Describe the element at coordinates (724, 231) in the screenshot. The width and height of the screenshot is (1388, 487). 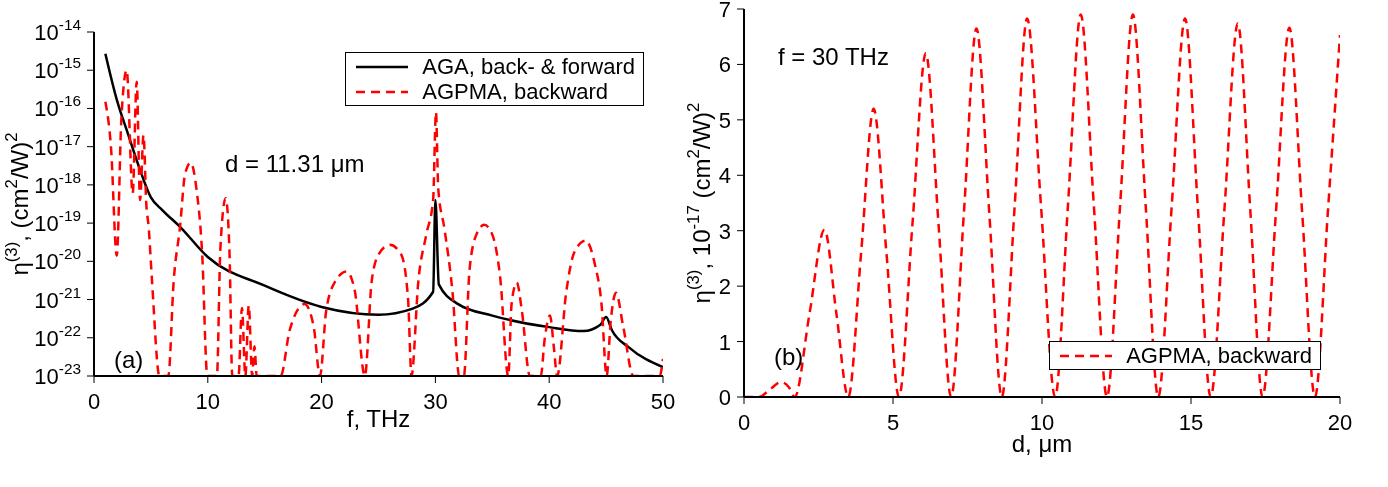
I see `y-tick-label: 3` at that location.